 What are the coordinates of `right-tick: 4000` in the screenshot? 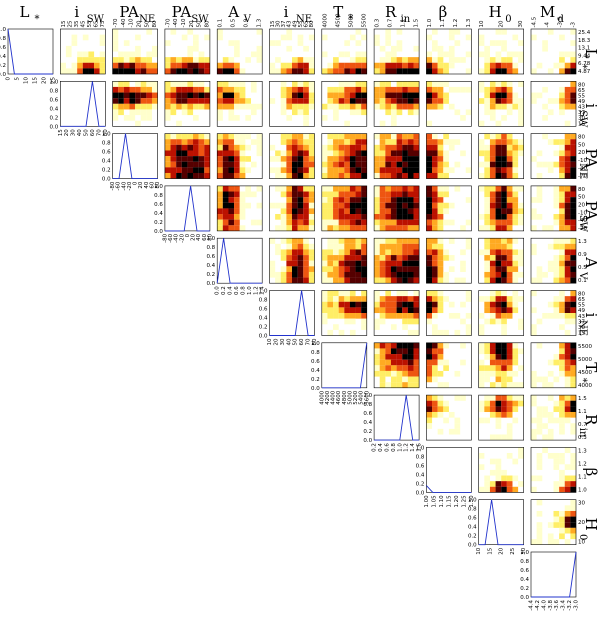 It's located at (585, 386).